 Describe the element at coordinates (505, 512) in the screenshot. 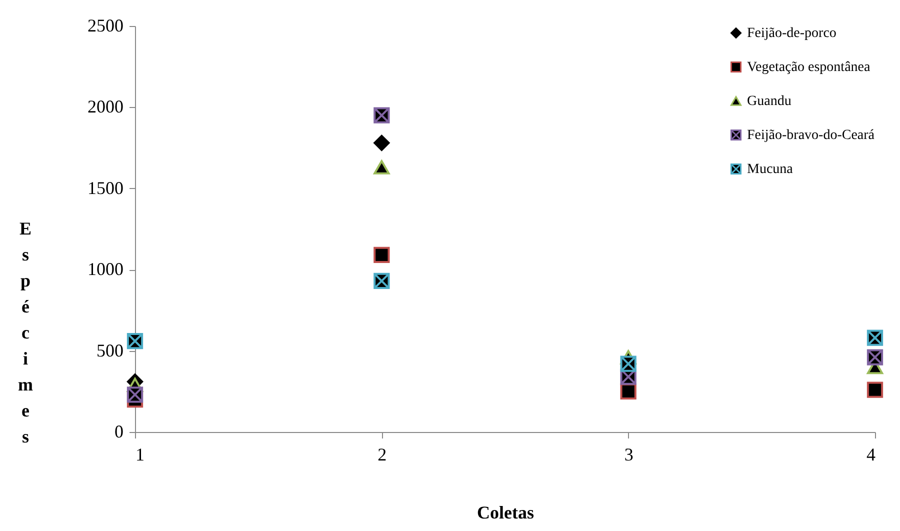

I see `x-axis-title: Coletas` at that location.